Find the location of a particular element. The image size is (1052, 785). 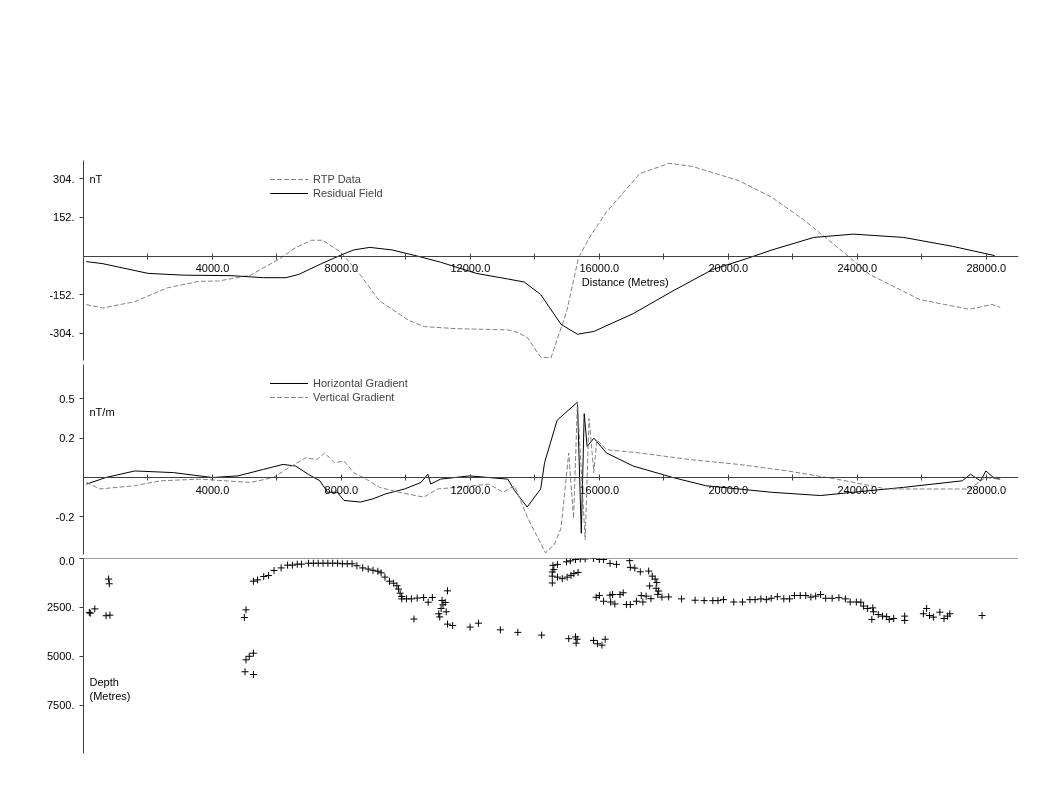

y-axis-title: nT is located at coordinates (96, 178).